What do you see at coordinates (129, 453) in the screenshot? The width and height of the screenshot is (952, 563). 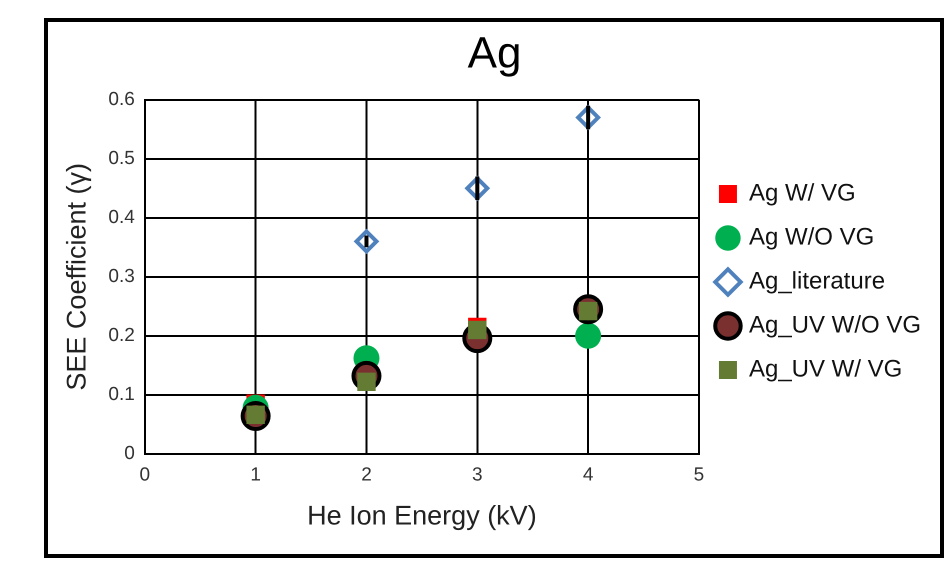 I see `y-tick-label: 0` at bounding box center [129, 453].